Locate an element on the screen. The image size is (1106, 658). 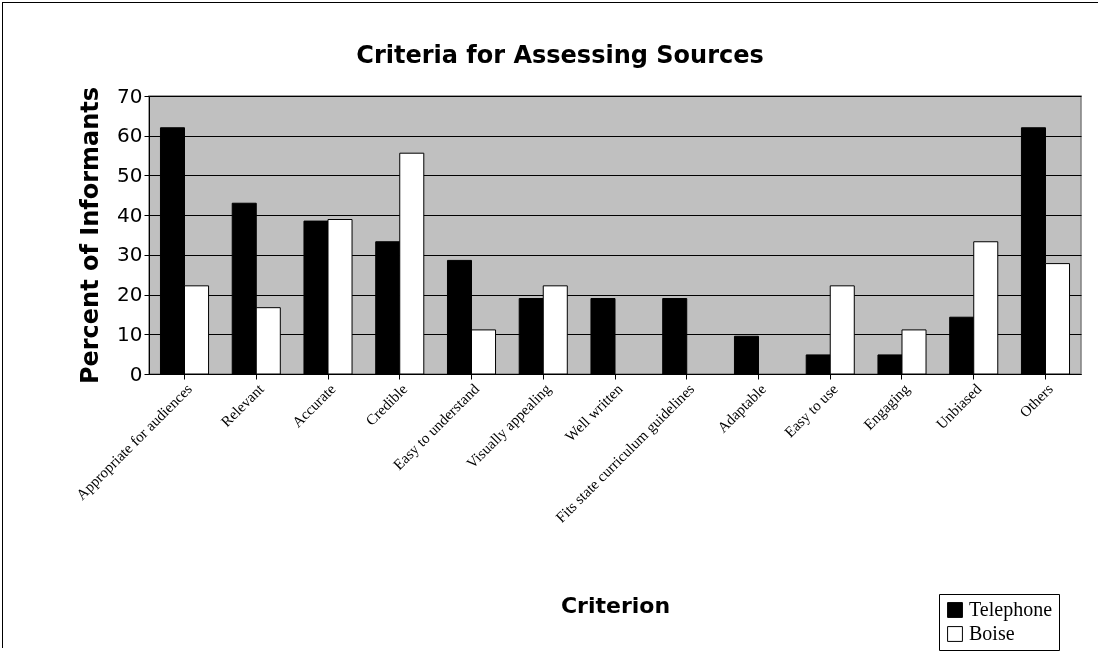
y-tick-label: 20 is located at coordinates (130, 294).